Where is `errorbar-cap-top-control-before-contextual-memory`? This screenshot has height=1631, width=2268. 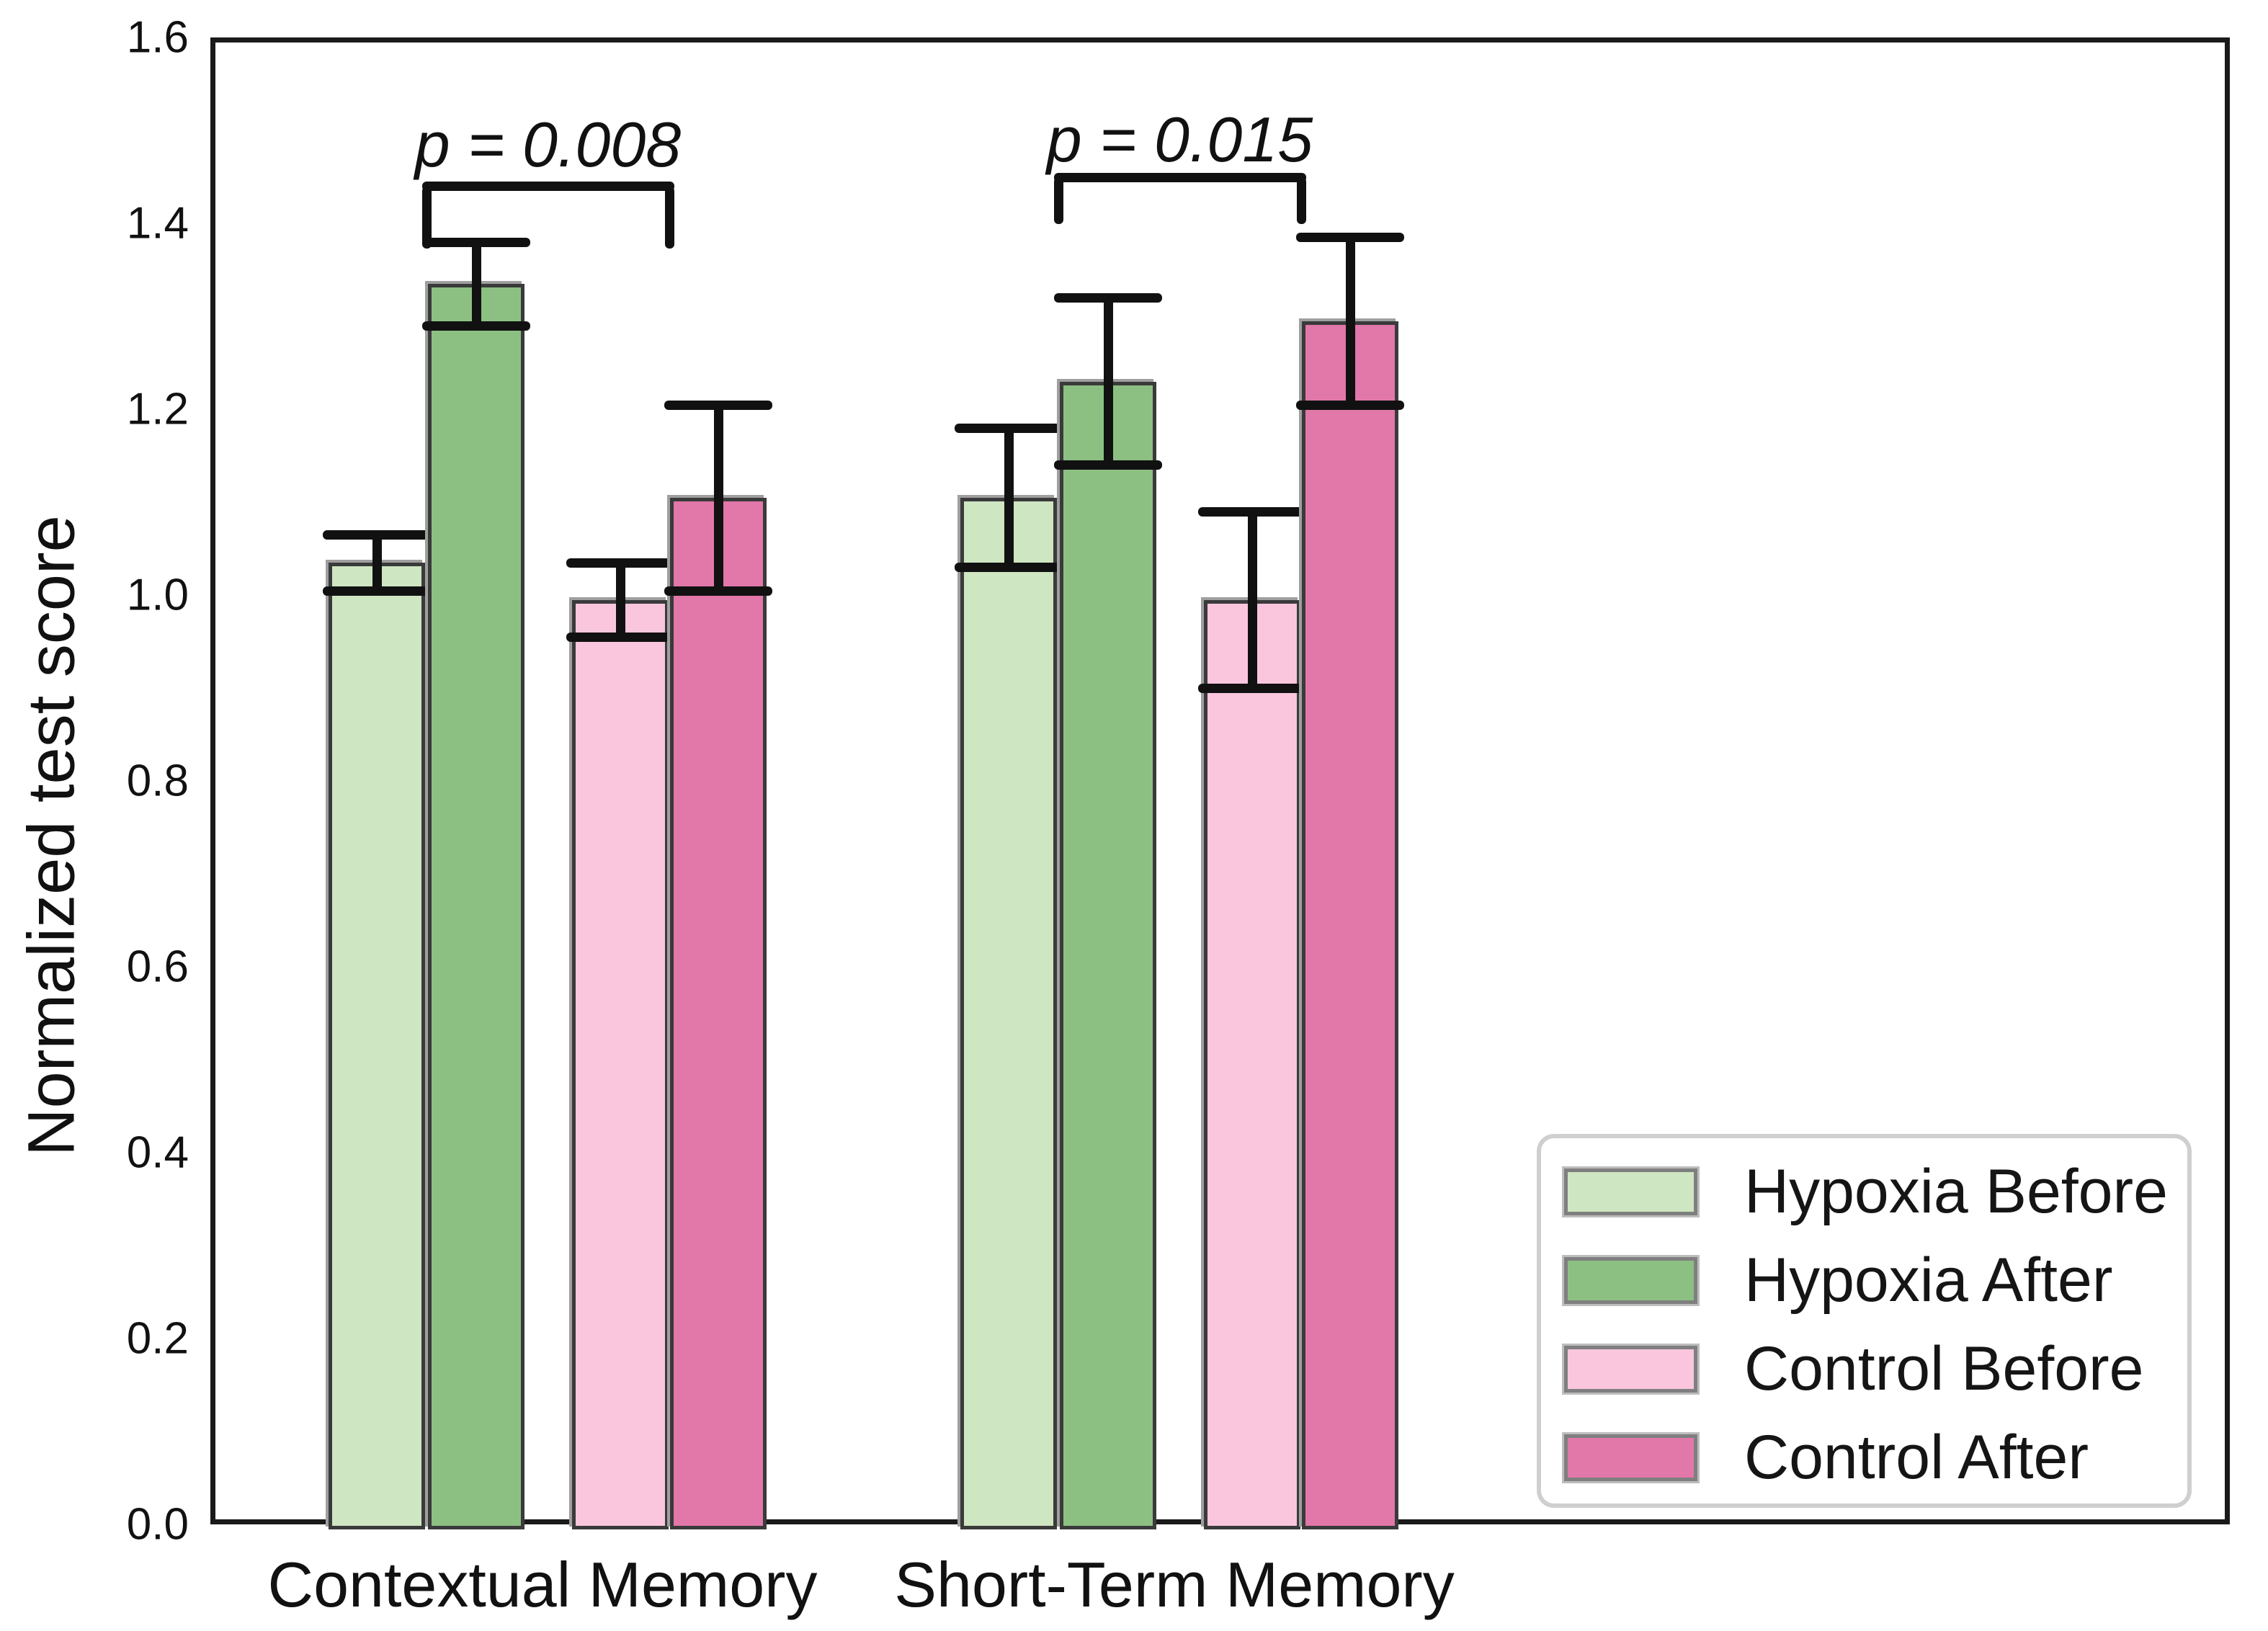
errorbar-cap-top-control-before-contextual-memory is located at coordinates (620, 563).